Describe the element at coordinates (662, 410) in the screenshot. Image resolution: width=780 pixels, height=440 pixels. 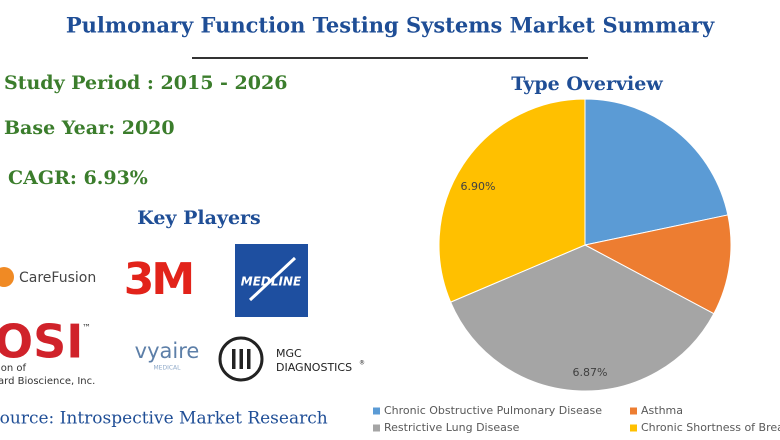
I see `legend-label: Asthma` at that location.